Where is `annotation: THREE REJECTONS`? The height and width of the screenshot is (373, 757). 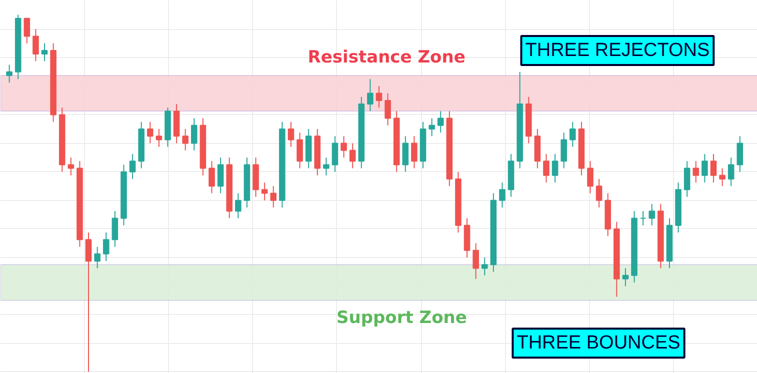
annotation: THREE REJECTONS is located at coordinates (617, 50).